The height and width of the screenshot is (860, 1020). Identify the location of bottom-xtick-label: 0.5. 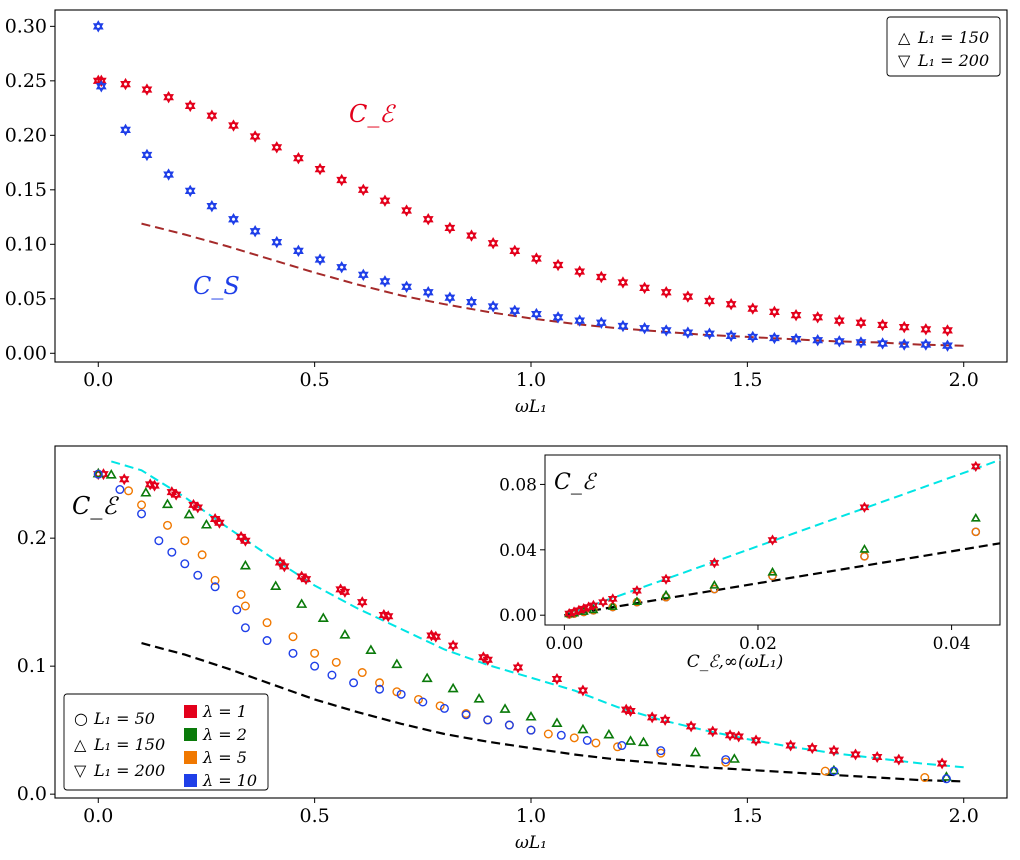
(315, 816).